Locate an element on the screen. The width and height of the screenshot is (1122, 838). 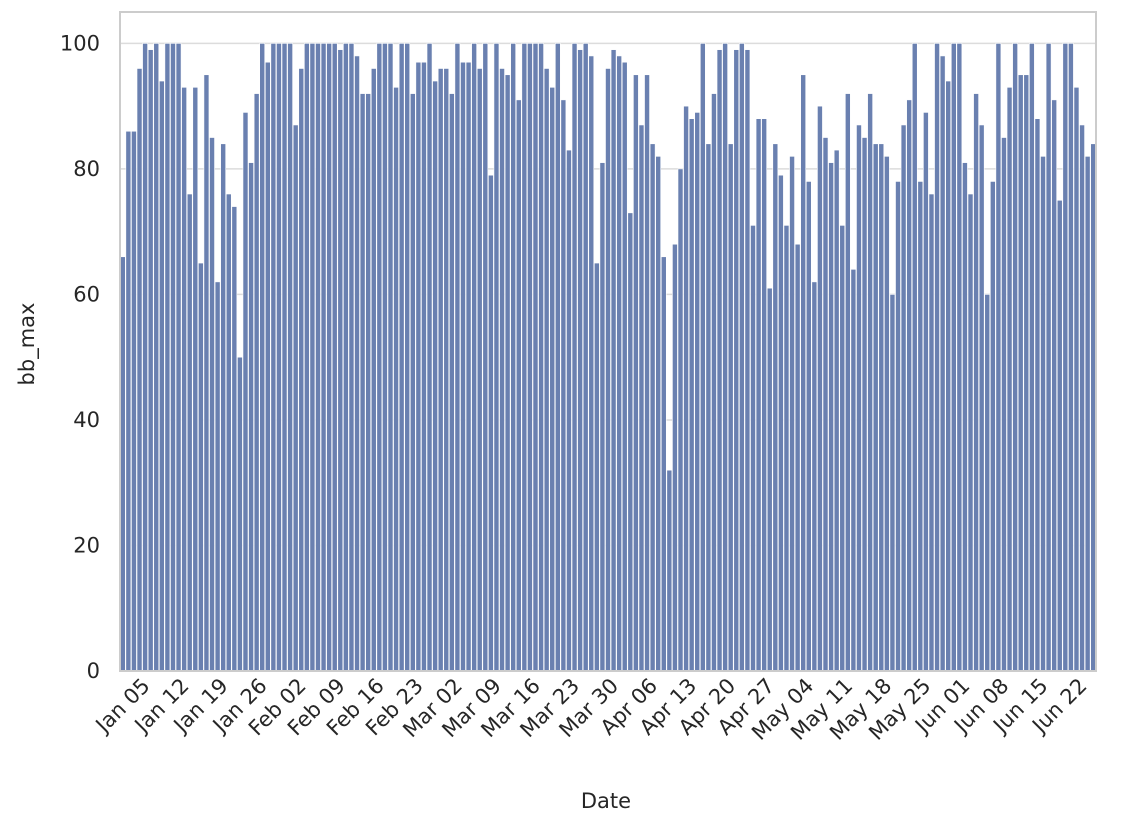
y-tick-label: 20 is located at coordinates (86, 545).